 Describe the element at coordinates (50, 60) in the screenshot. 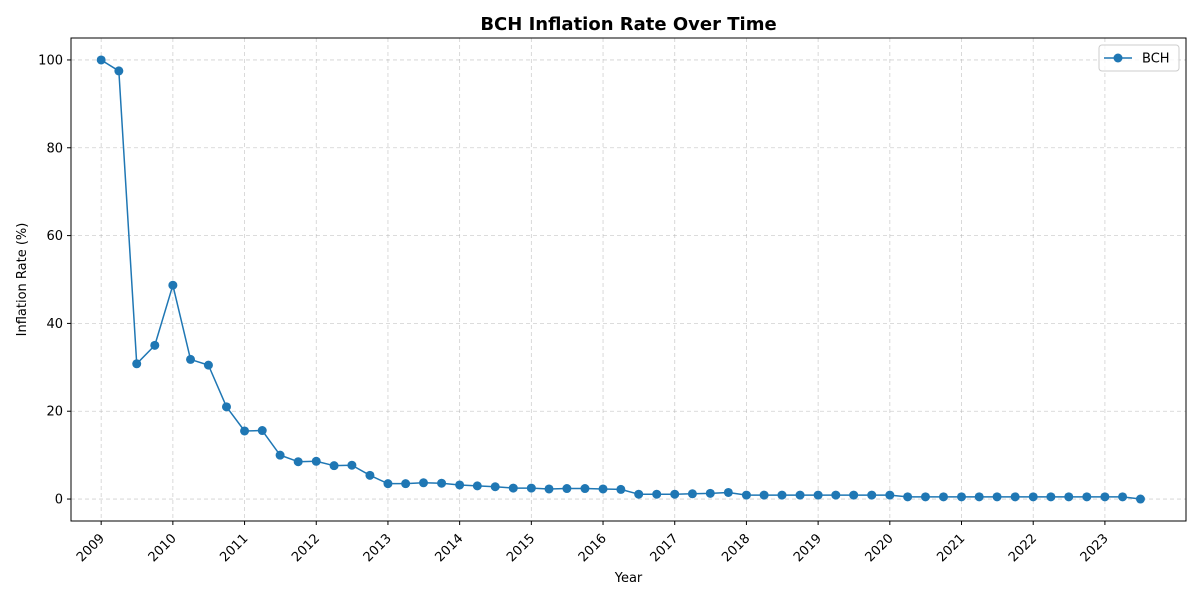

I see `y-tick-label: 100` at that location.